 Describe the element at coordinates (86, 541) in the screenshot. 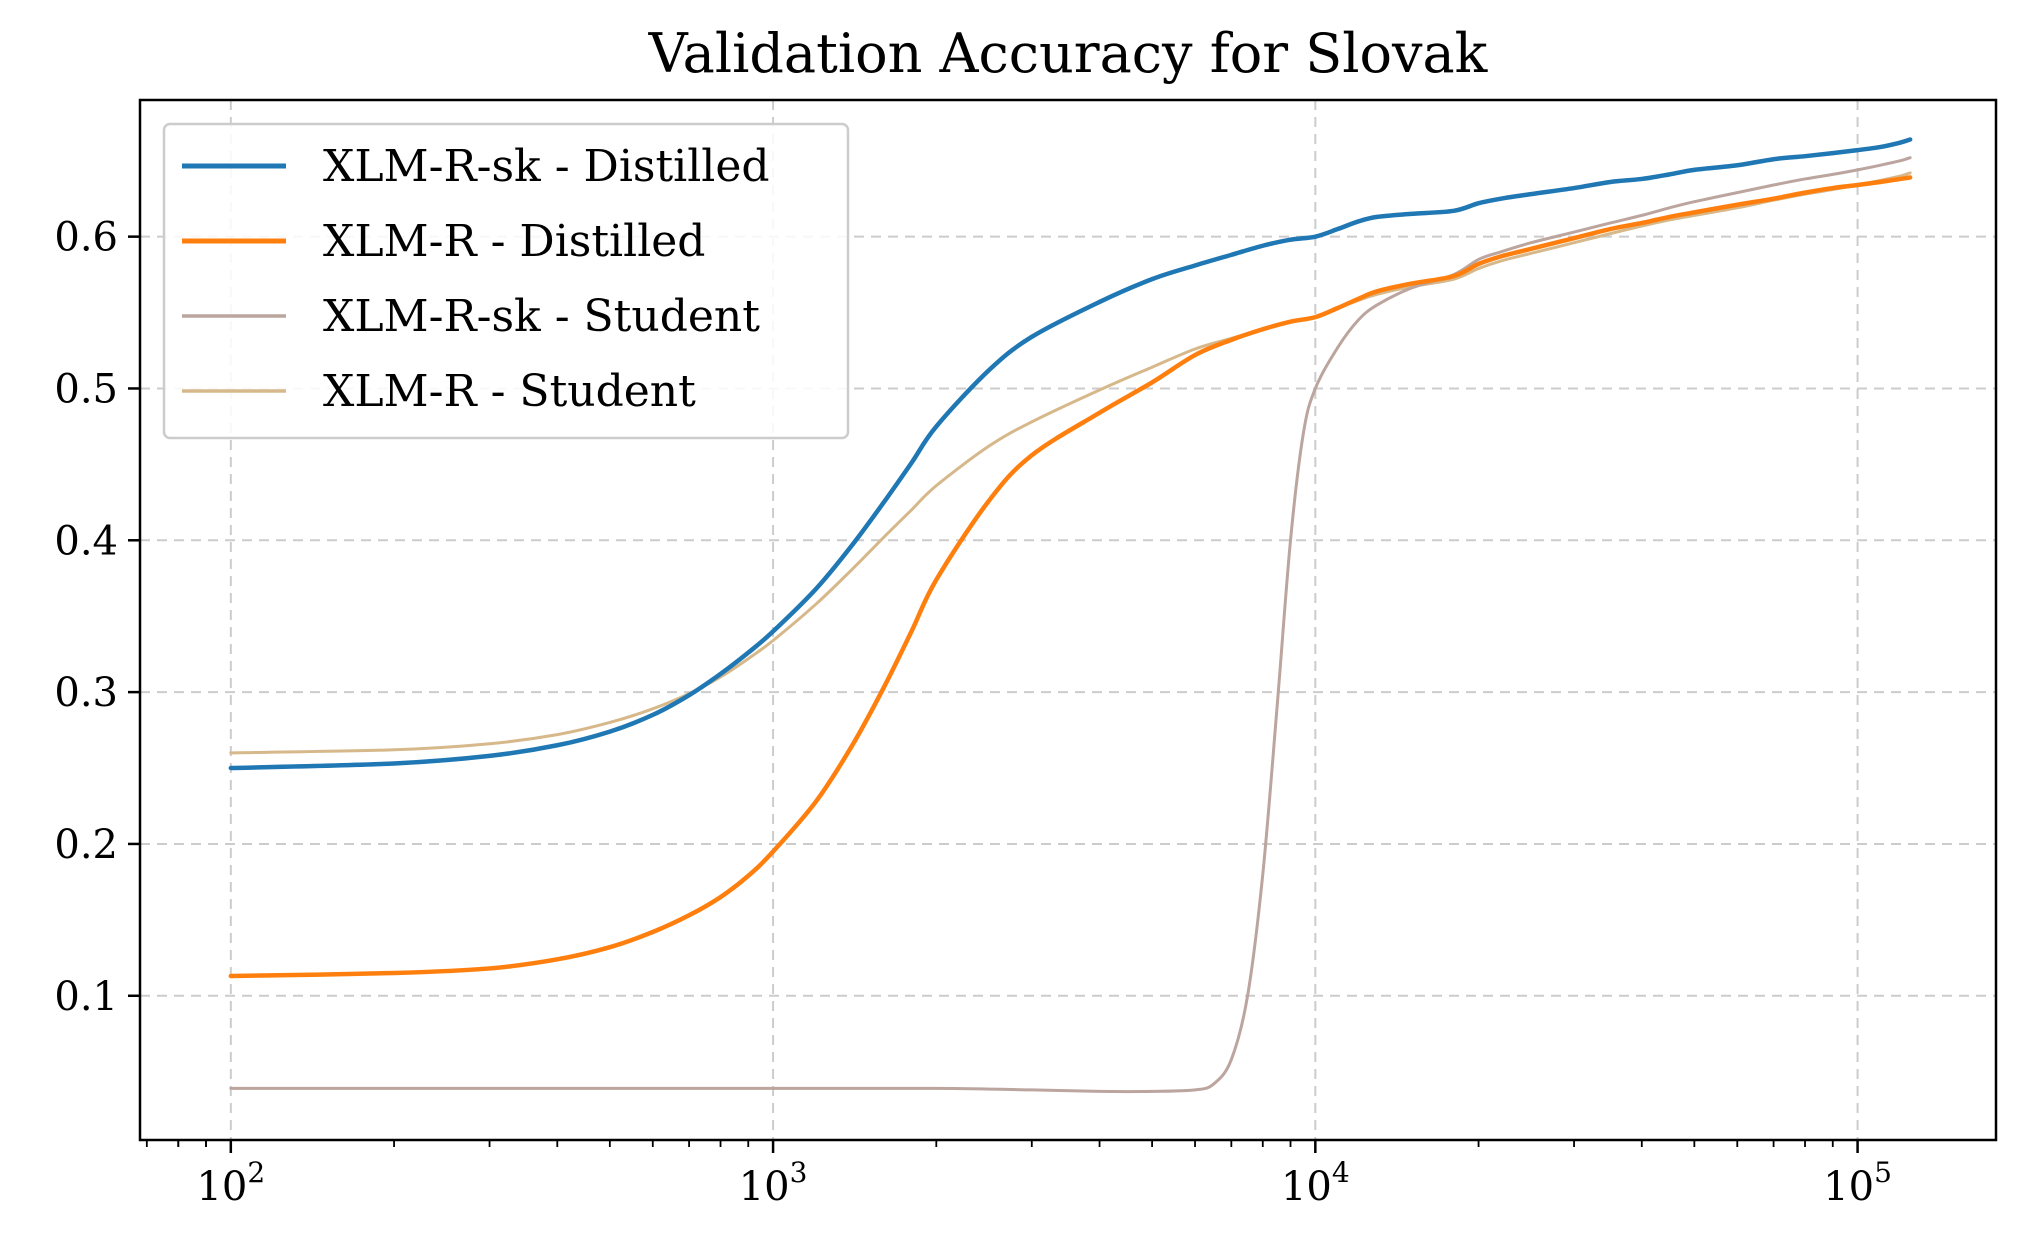

I see `y-tick-label: 0.4` at that location.